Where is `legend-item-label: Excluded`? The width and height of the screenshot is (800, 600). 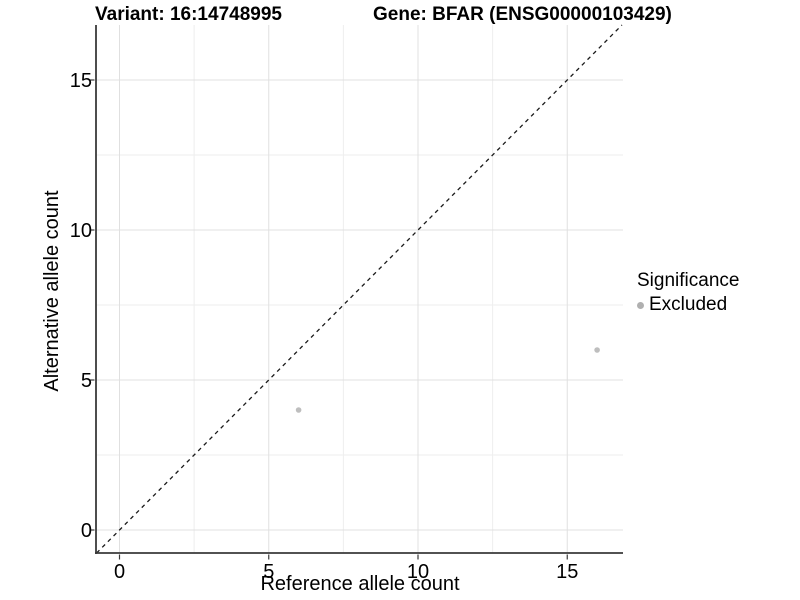 legend-item-label: Excluded is located at coordinates (688, 304).